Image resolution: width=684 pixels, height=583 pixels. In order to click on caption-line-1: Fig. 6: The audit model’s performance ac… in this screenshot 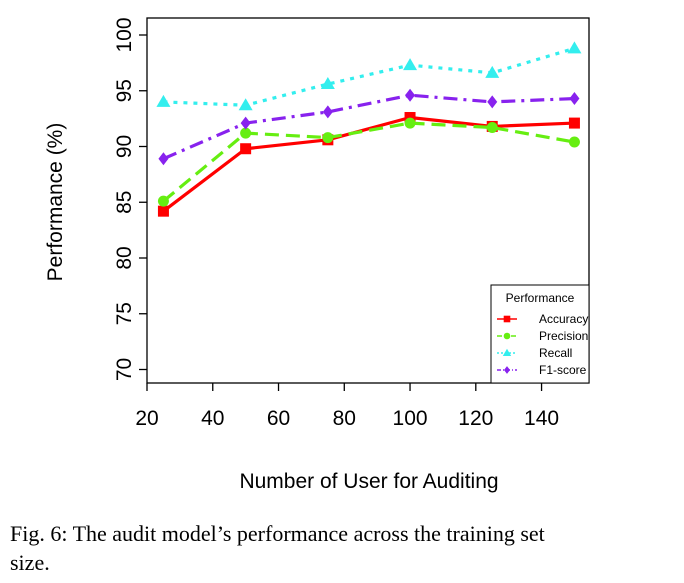, I will do `click(277, 533)`.